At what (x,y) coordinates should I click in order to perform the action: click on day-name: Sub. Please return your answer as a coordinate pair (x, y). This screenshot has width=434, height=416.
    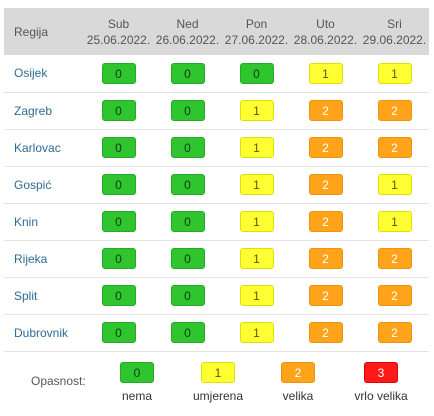
    Looking at the image, I should click on (118, 23).